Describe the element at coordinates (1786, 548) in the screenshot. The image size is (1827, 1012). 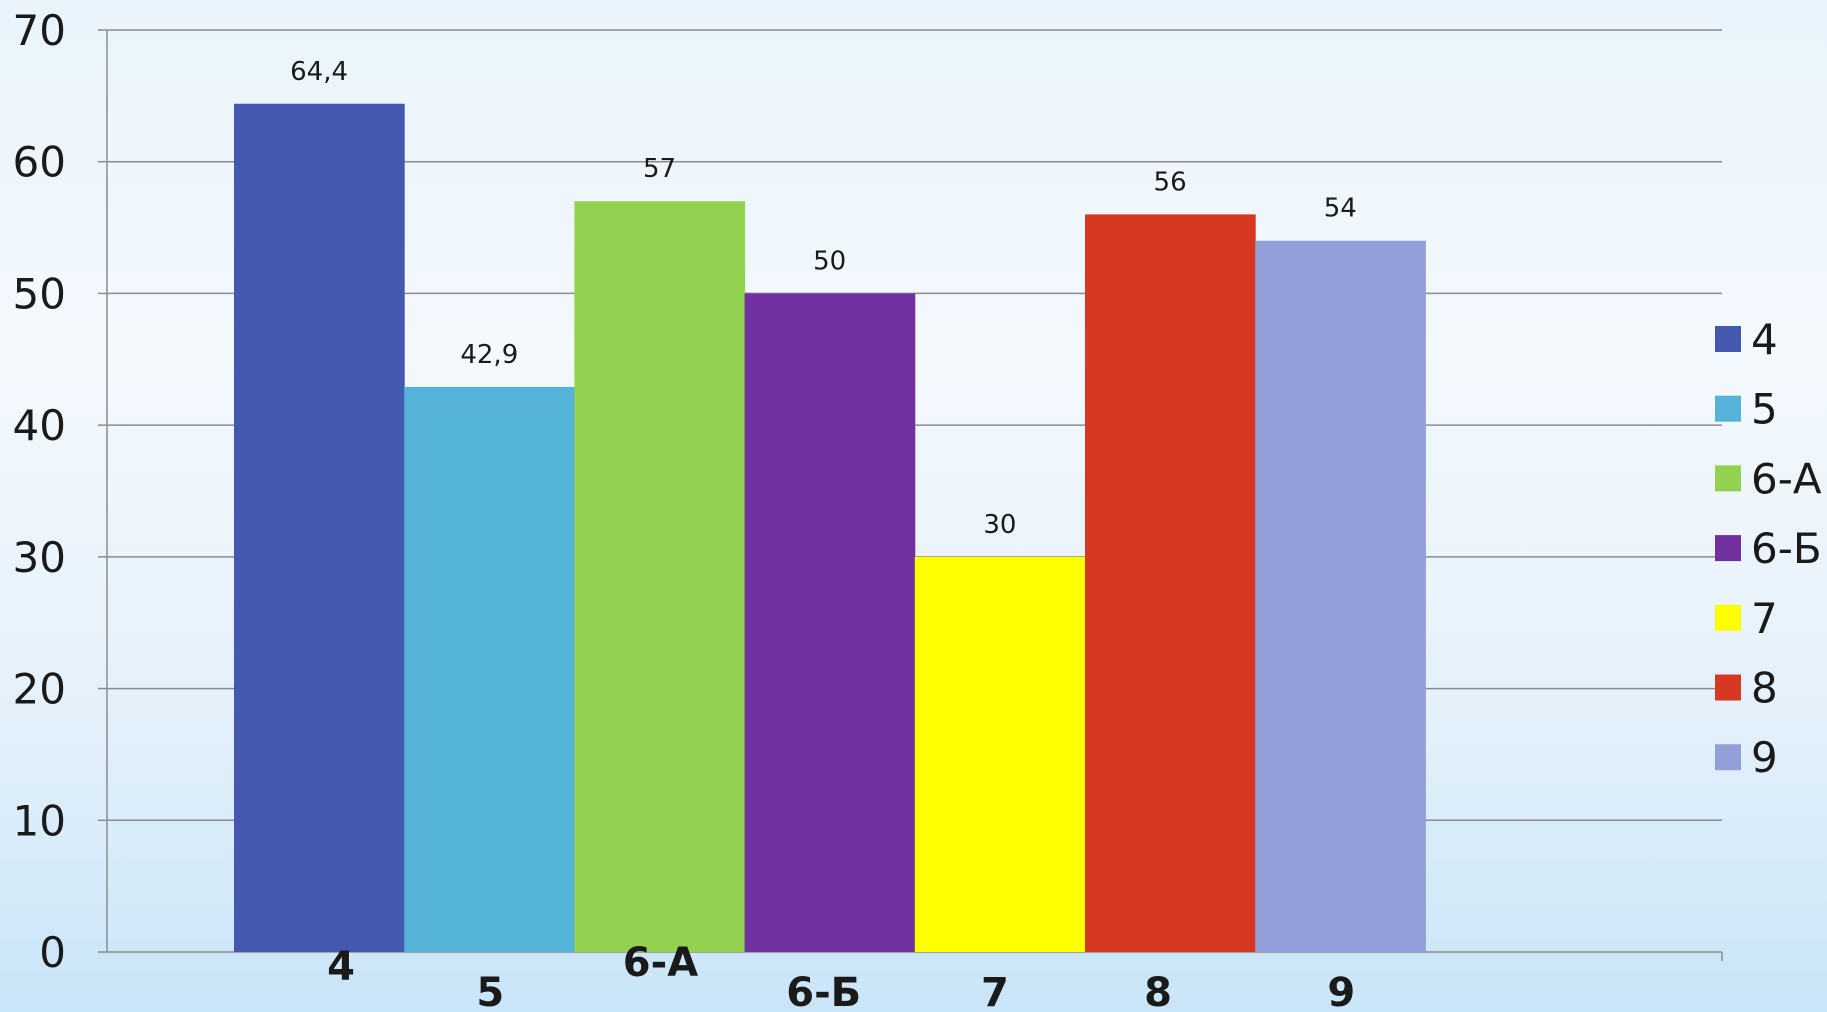
I see `legend-label: 6-Б` at that location.